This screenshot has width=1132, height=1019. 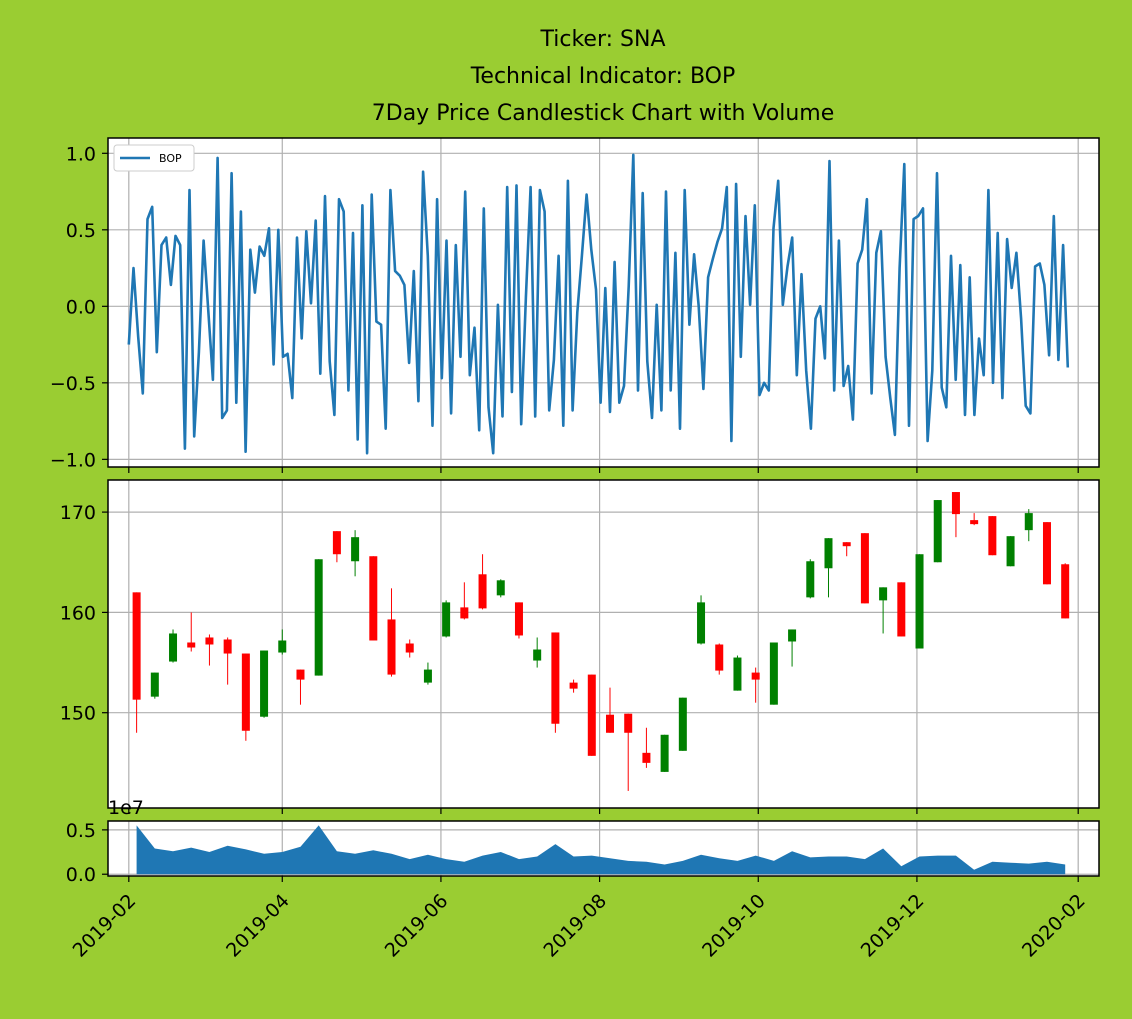 What do you see at coordinates (81, 154) in the screenshot?
I see `bop-ytick-label: 1.0` at bounding box center [81, 154].